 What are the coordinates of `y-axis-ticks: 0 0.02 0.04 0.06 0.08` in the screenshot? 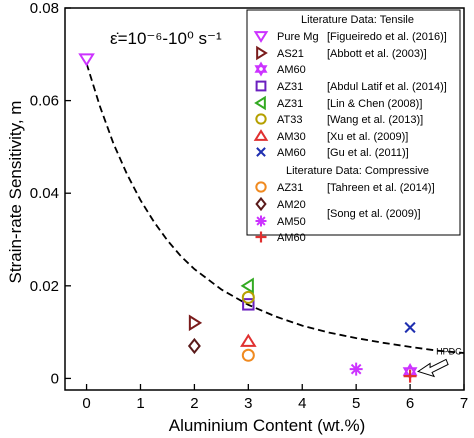 It's located at (50, 193).